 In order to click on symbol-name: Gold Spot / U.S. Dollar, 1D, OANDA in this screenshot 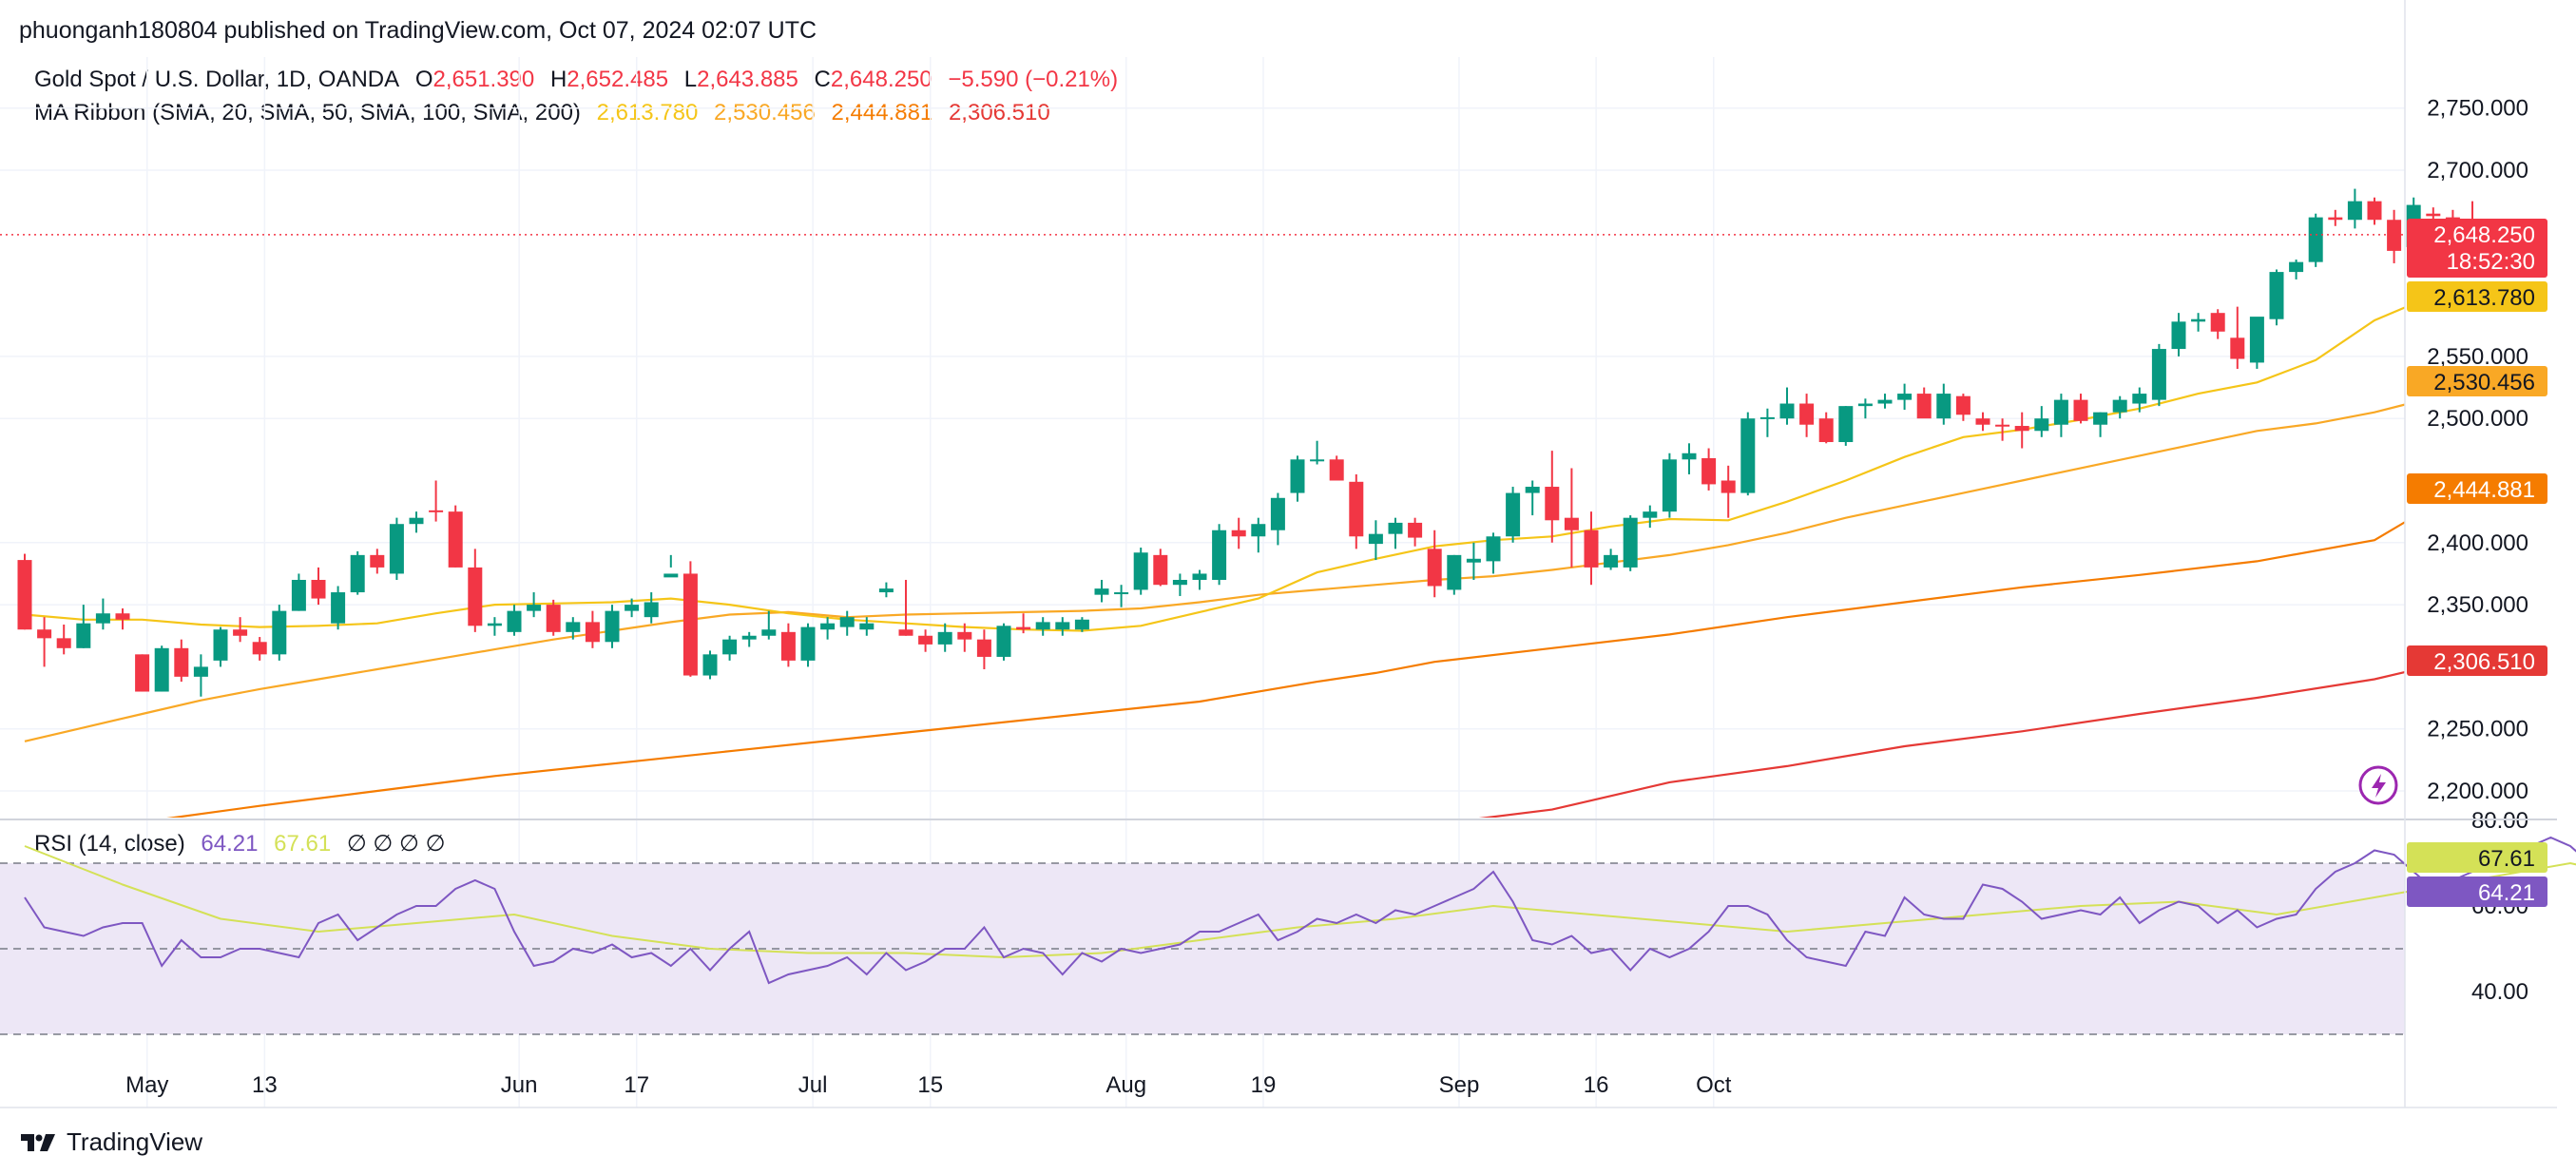, I will do `click(217, 79)`.